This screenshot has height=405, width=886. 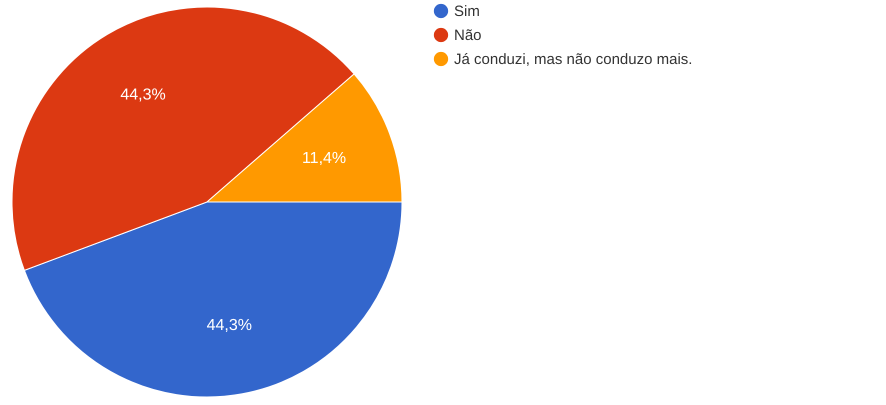 I want to click on legend-label: Já conduzi, mas não conduzo mais., so click(x=573, y=59).